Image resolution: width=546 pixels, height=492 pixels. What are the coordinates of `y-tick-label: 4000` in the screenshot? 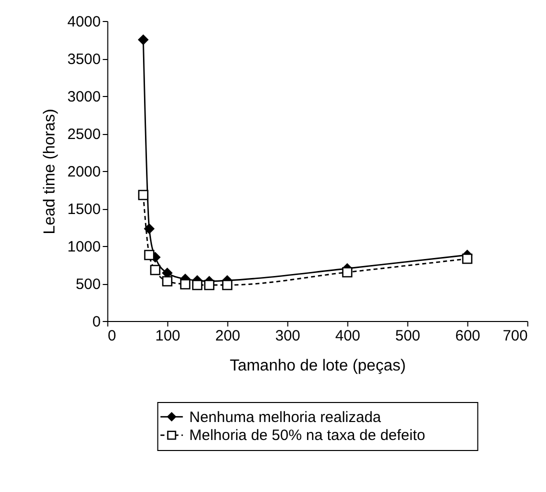 It's located at (84, 22).